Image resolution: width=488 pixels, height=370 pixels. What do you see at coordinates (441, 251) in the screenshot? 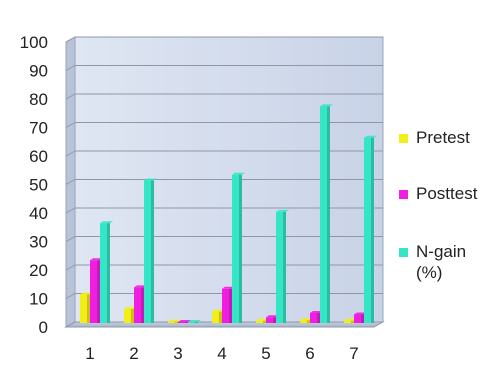
I see `legend-label: N-gain` at bounding box center [441, 251].